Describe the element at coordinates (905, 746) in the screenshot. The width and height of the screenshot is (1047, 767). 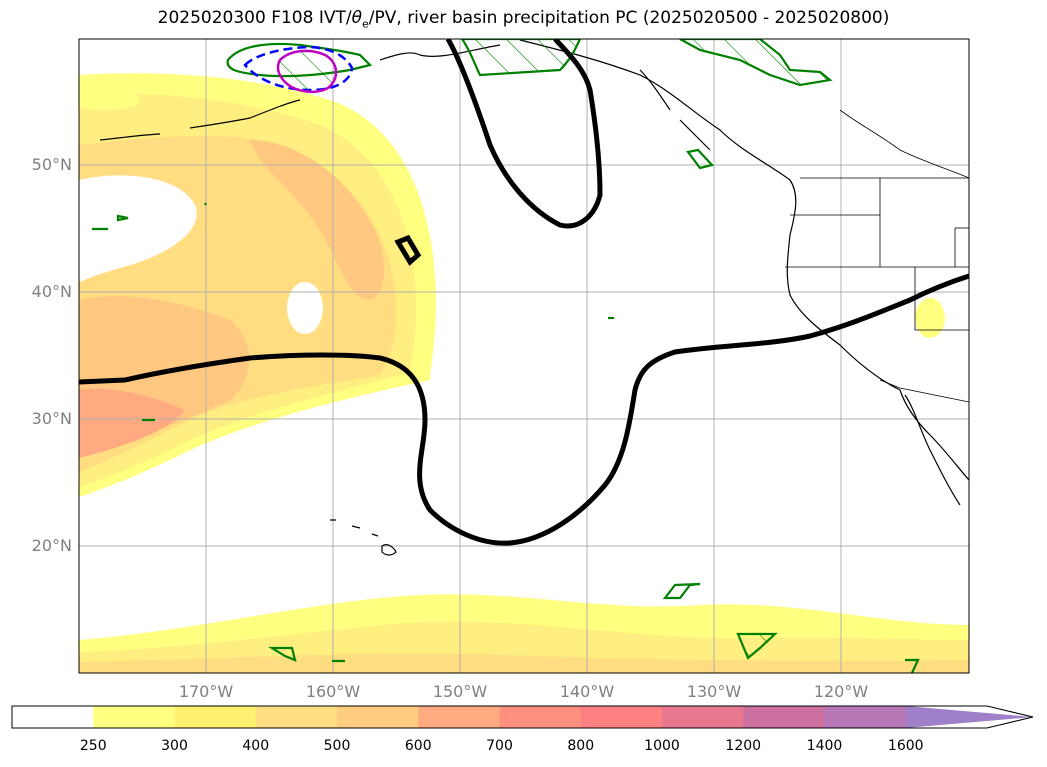
I see `colorbar-tick-label: 1600` at that location.